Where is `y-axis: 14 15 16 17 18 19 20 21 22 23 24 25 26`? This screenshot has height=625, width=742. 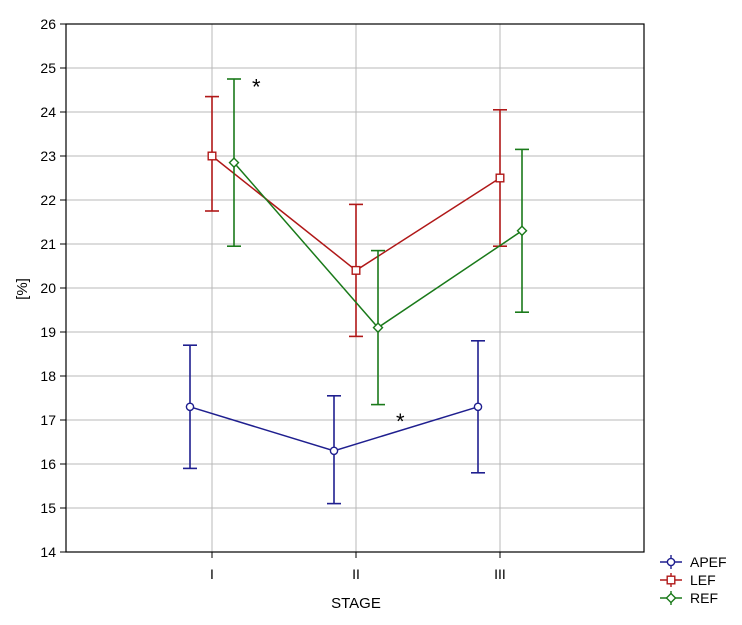 y-axis: 14 15 16 17 18 19 20 21 22 23 24 25 26 is located at coordinates (53, 288).